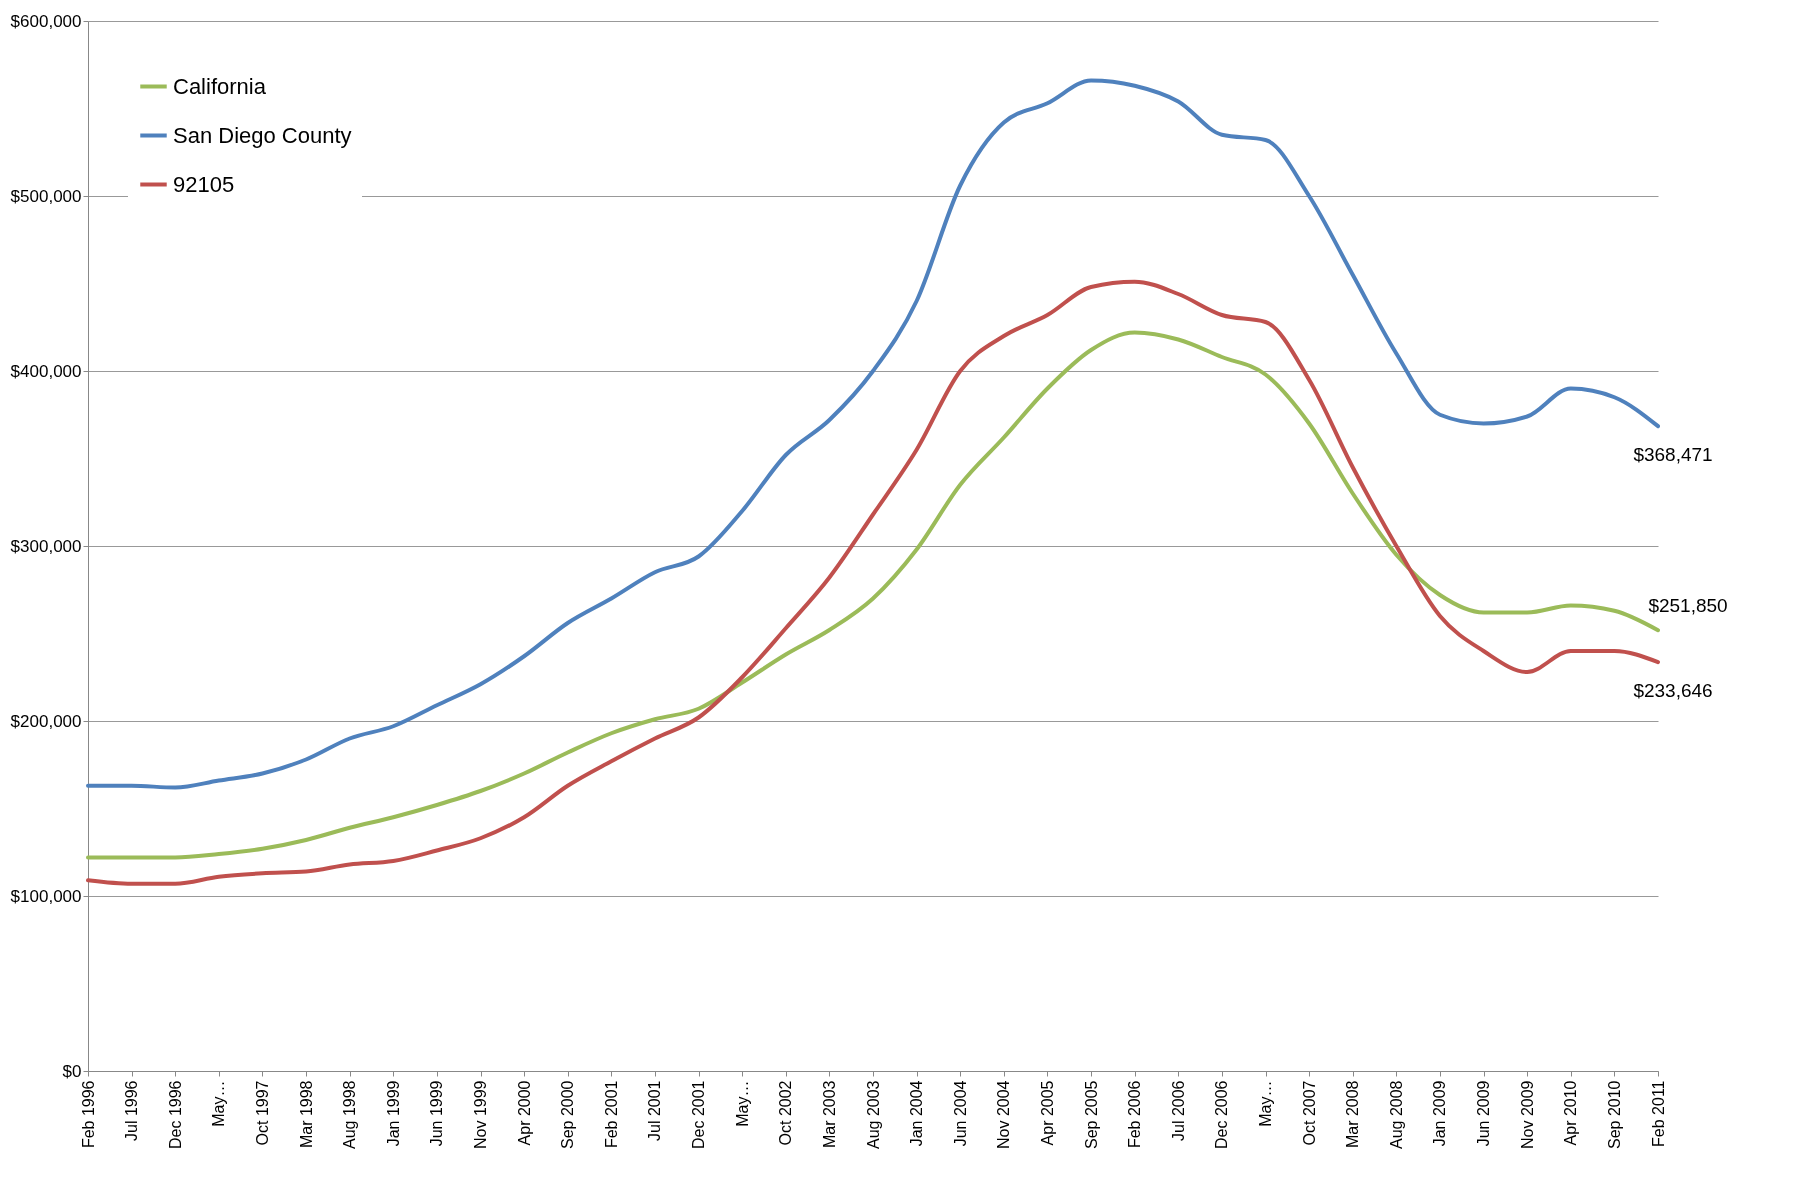 Image resolution: width=1811 pixels, height=1203 pixels. What do you see at coordinates (132, 1110) in the screenshot?
I see `x-tick-label: Jul 1996` at bounding box center [132, 1110].